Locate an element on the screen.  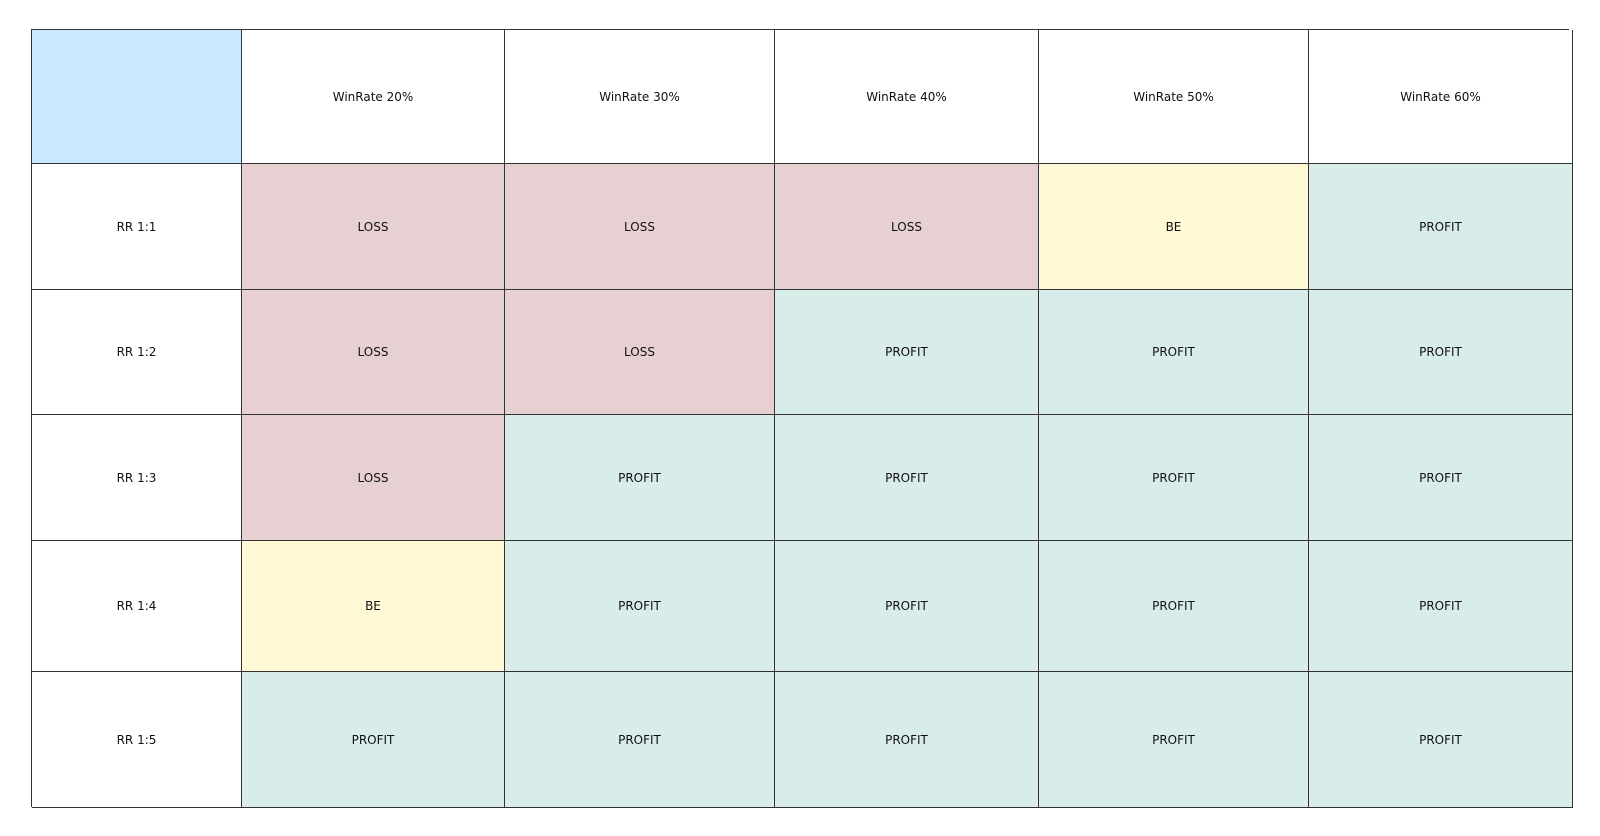
column-header-label: WinRate 20% is located at coordinates (373, 97).